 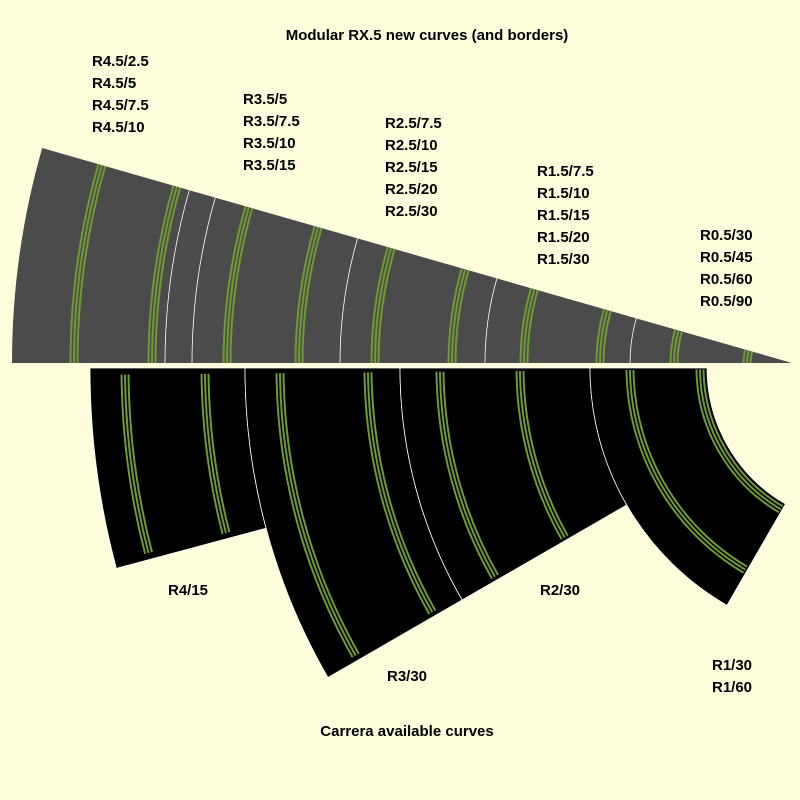 What do you see at coordinates (563, 259) in the screenshot?
I see `curve-label: R1.5/30` at bounding box center [563, 259].